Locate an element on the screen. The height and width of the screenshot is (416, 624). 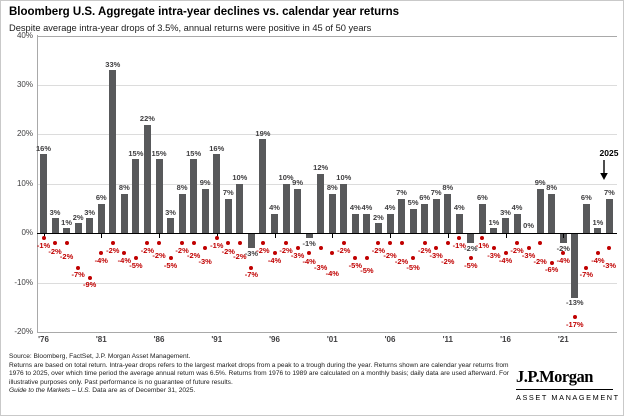
decline-label-2007: -2% is located at coordinates (401, 262).